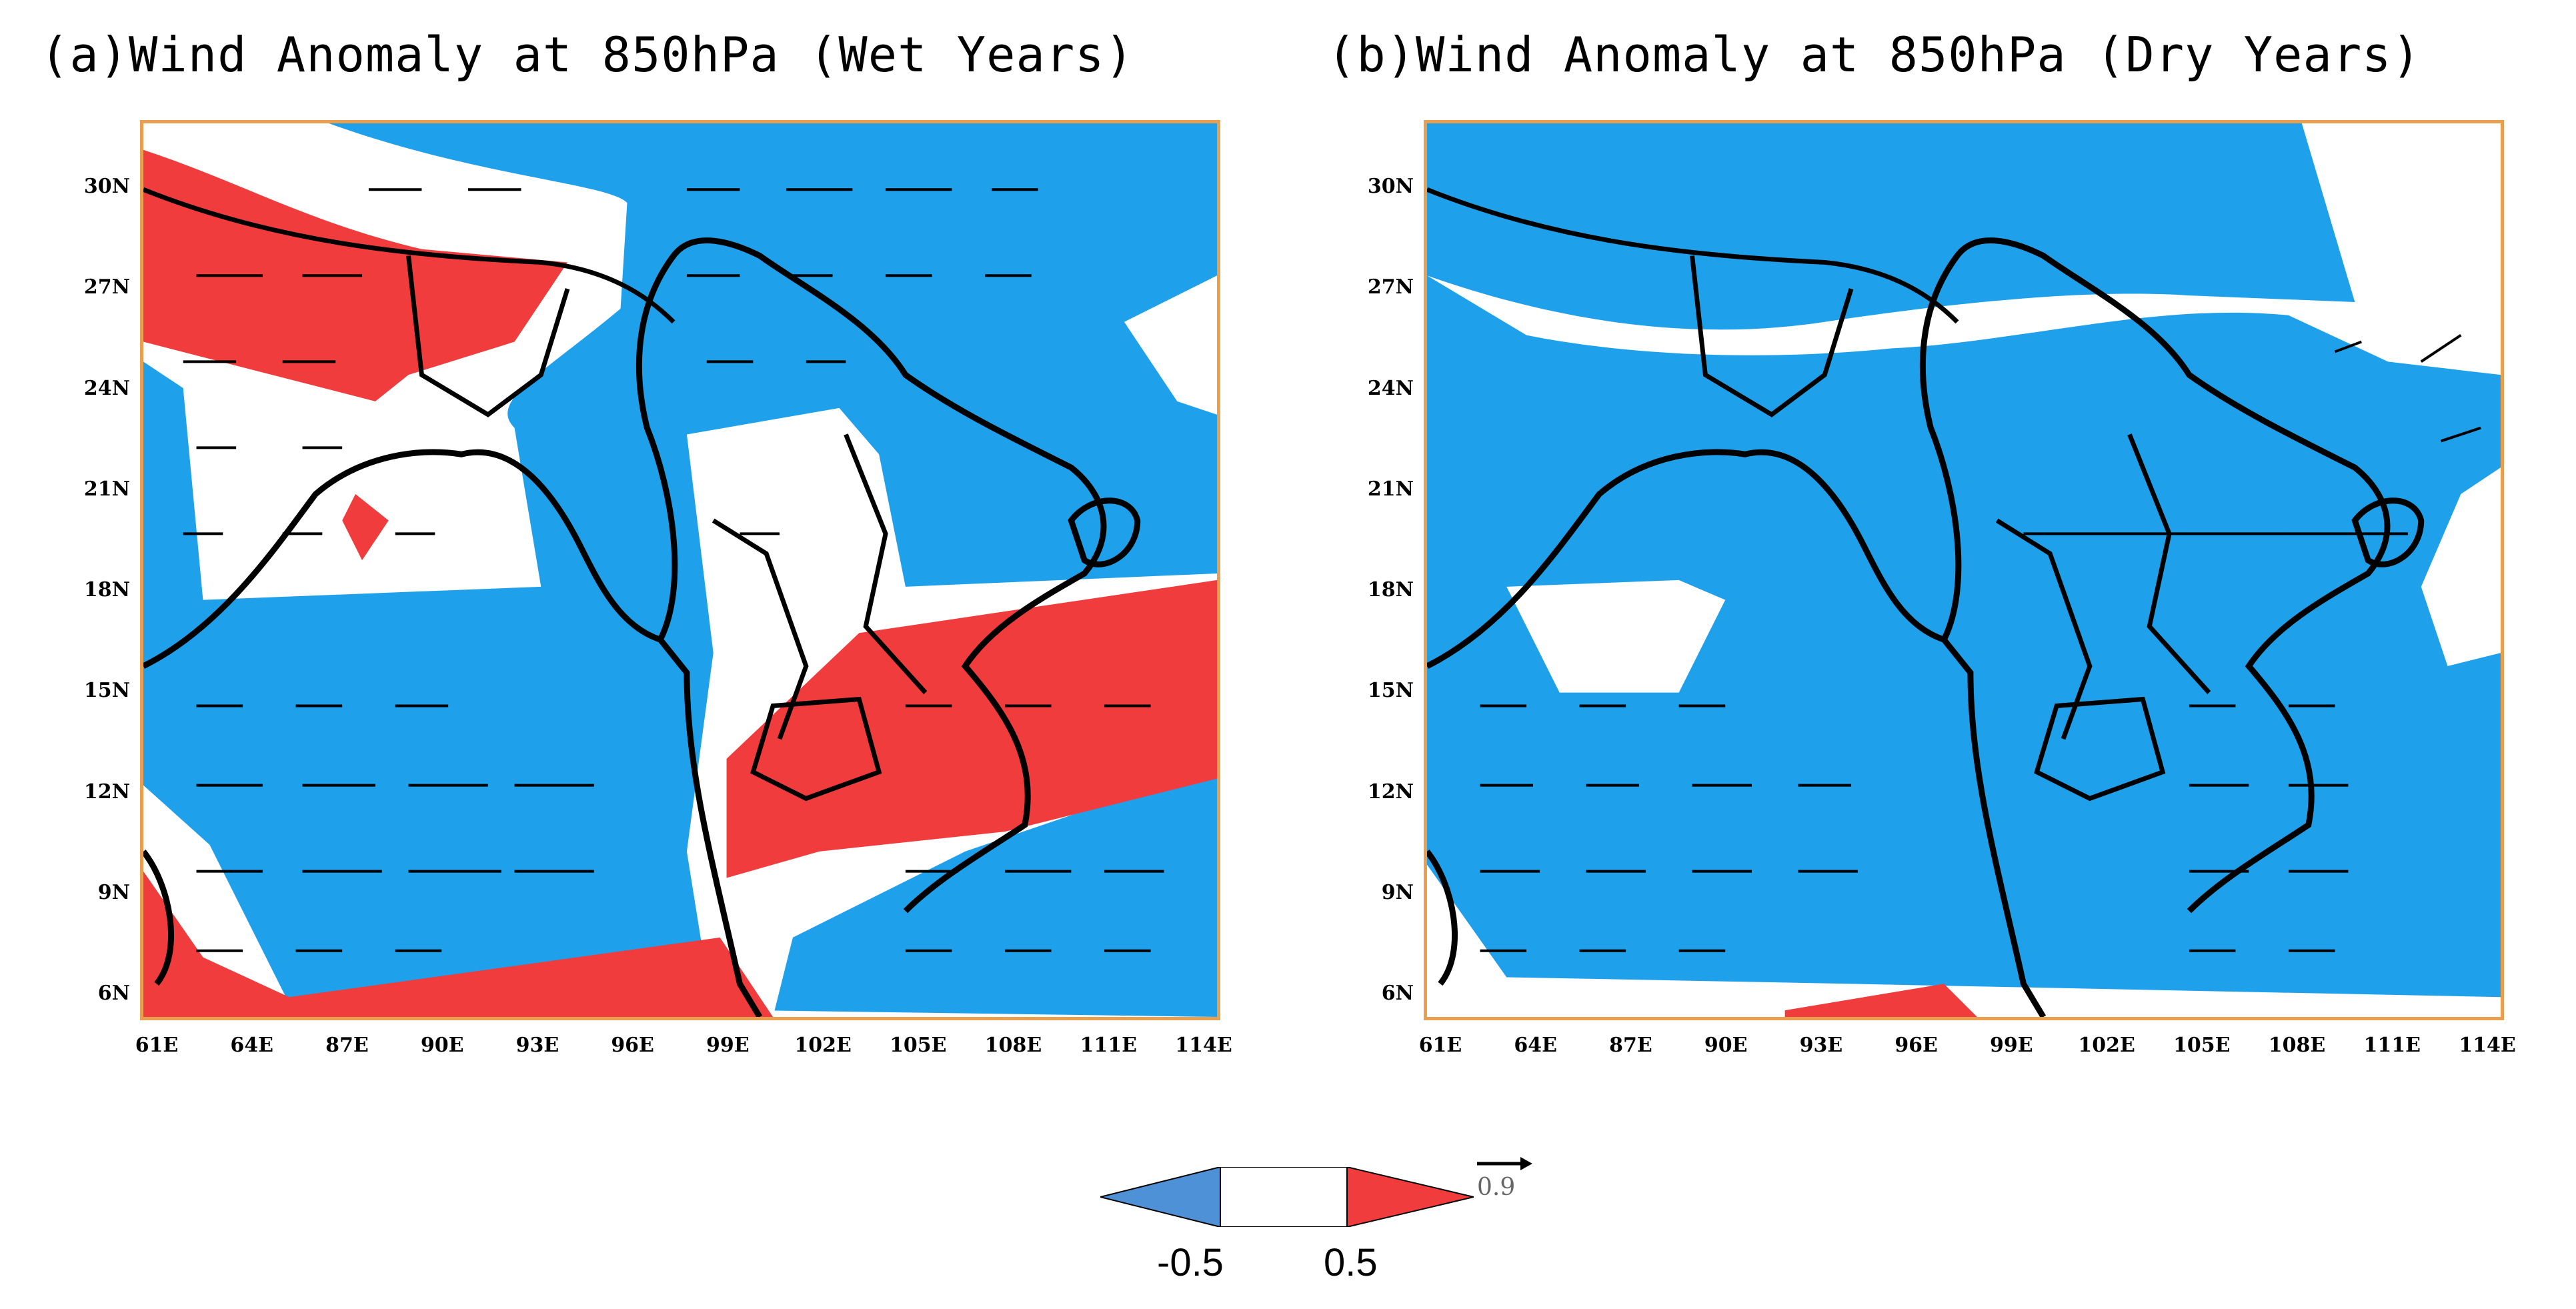 The image size is (2576, 1309). I want to click on panel-a-title: (a)Wind Anomaly at 850hPa (Wet Years), so click(587, 55).